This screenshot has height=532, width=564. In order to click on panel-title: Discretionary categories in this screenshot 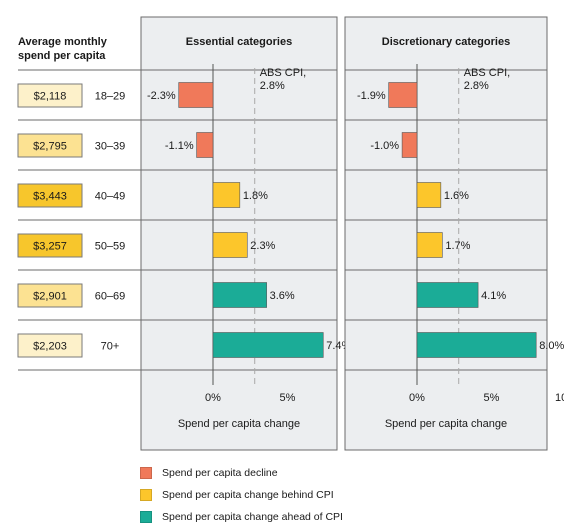, I will do `click(446, 42)`.